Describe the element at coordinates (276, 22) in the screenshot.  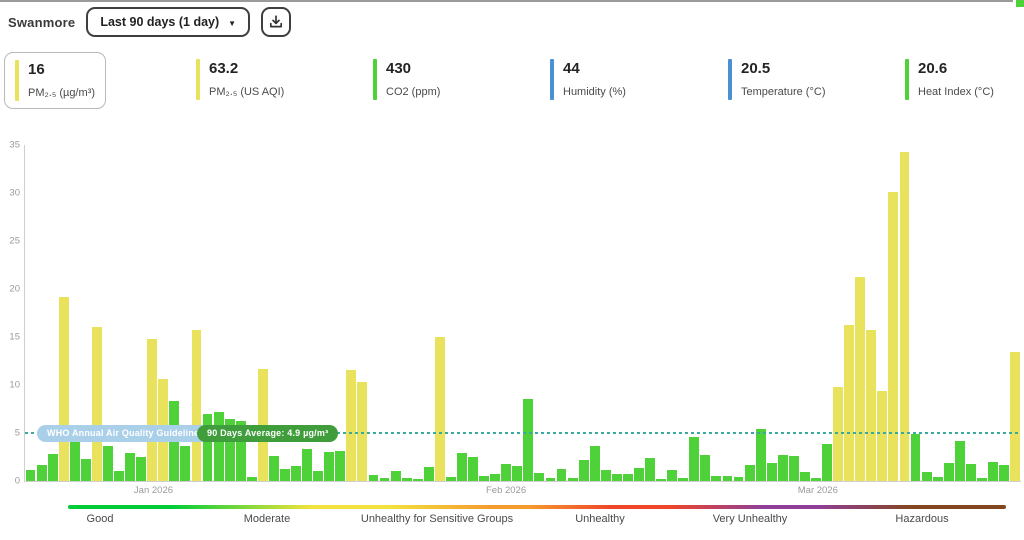
I see `download-button` at that location.